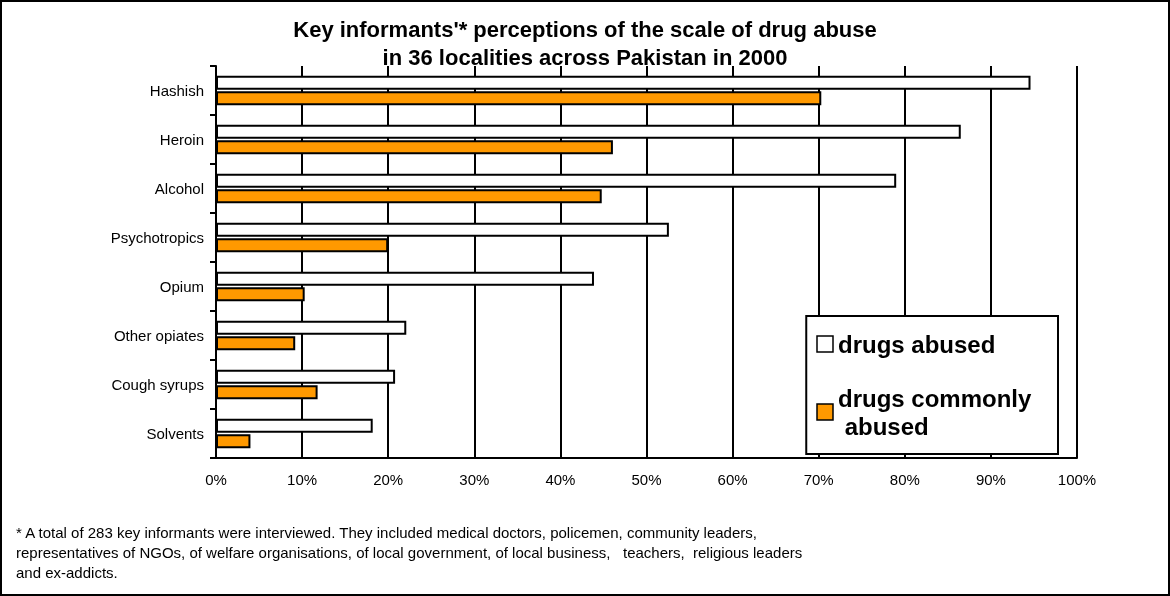 This screenshot has height=596, width=1170. Describe the element at coordinates (560, 479) in the screenshot. I see `x-tick-label: 40%` at that location.